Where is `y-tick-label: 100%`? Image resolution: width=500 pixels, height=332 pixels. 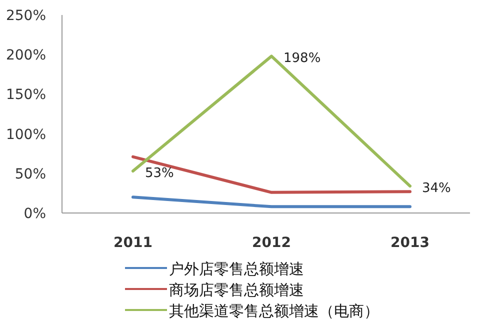
y-tick-label: 100% is located at coordinates (26, 134).